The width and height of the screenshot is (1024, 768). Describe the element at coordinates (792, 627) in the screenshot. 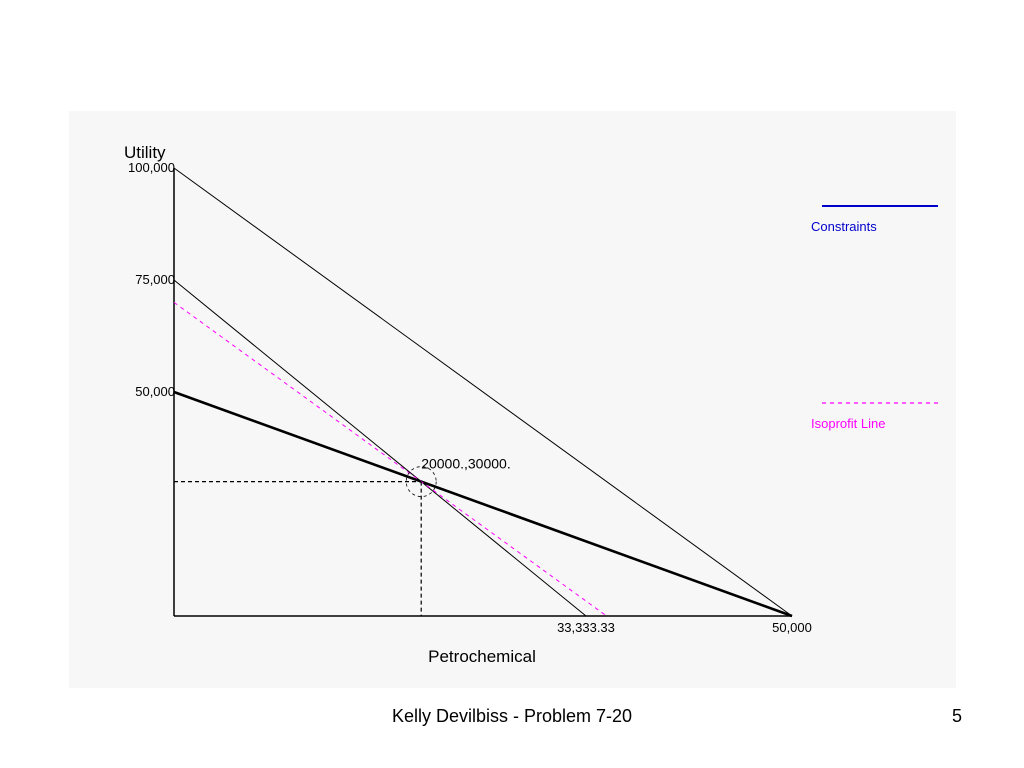

I see `x-tick-label-2: 50,000` at that location.